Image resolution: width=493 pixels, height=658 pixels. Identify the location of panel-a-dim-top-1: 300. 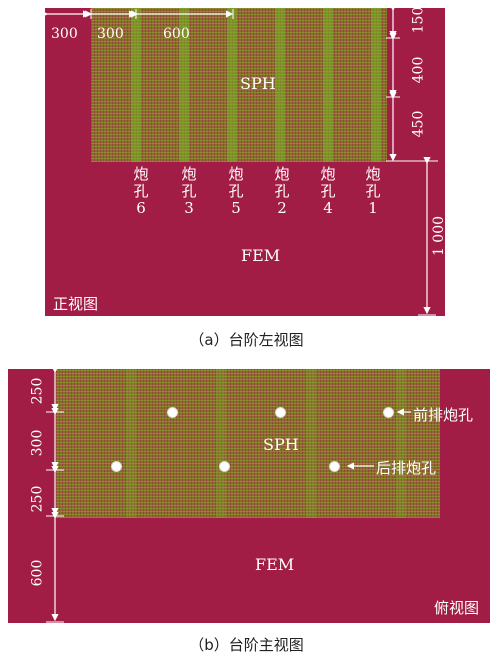
(64, 34).